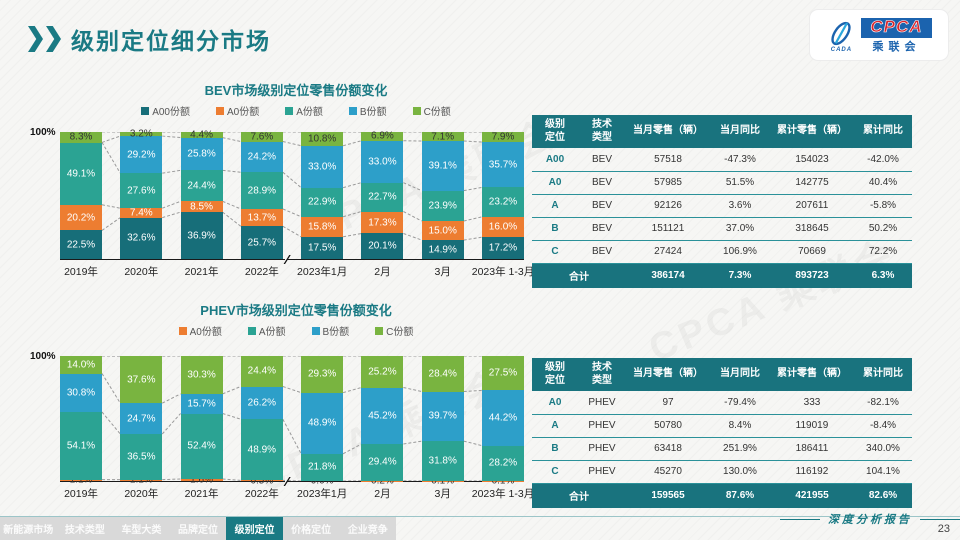 This screenshot has height=540, width=960. I want to click on segment-label: 48.9%, so click(262, 450).